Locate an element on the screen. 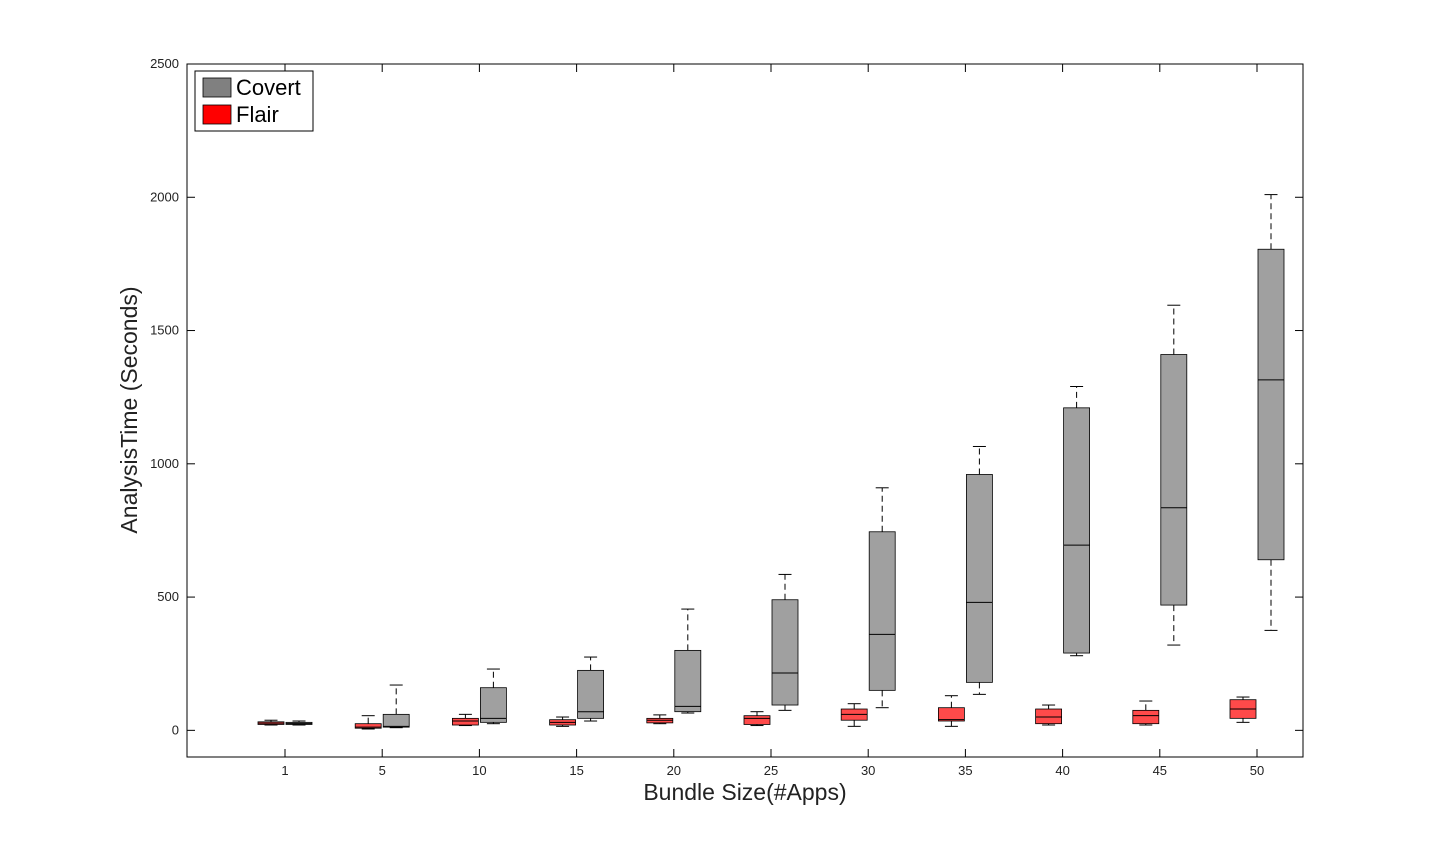  x-axis-label: Bundle Size(#Apps) is located at coordinates (744, 792).